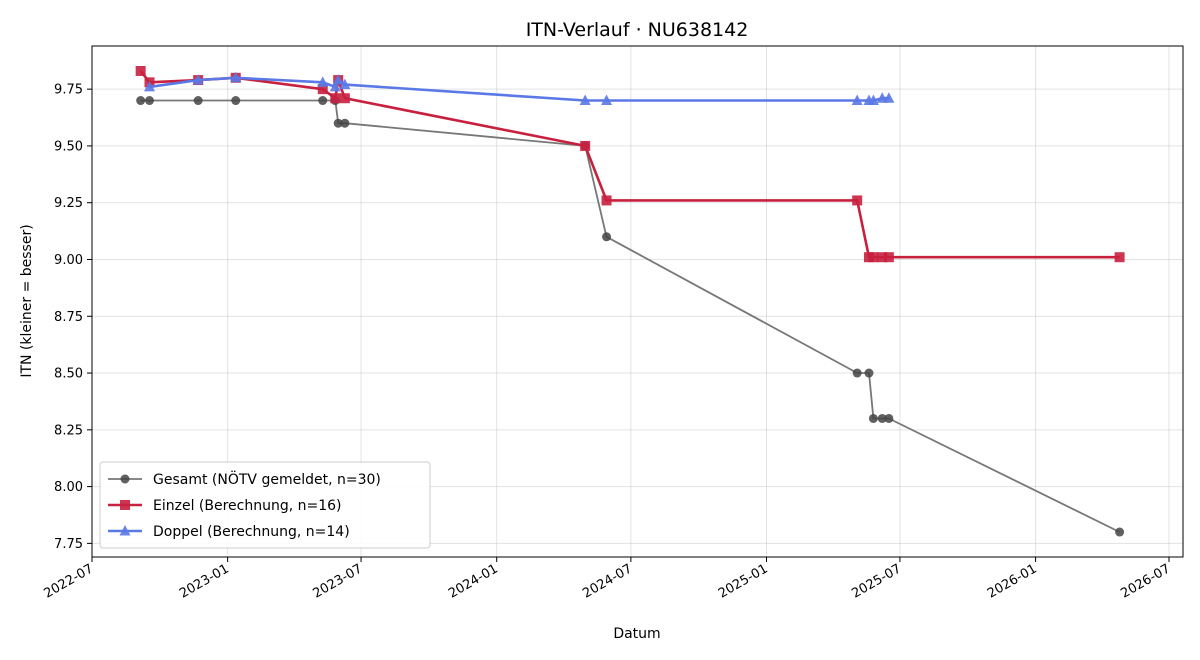  What do you see at coordinates (68, 430) in the screenshot?
I see `y-tick-label: 8.25` at bounding box center [68, 430].